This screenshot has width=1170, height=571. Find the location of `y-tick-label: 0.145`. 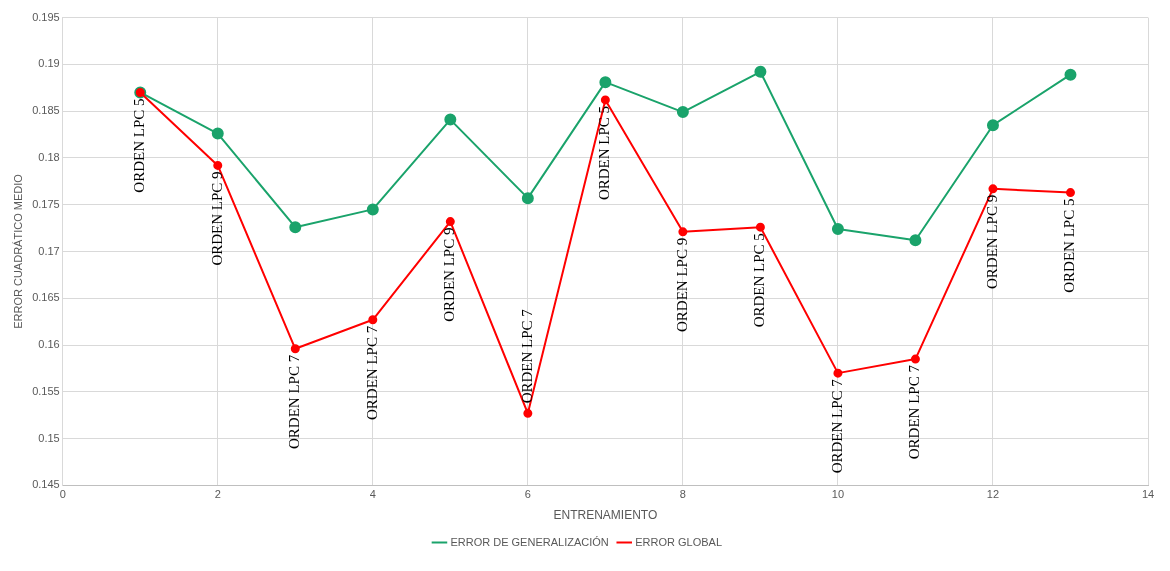

y-tick-label: 0.145 is located at coordinates (46, 484).